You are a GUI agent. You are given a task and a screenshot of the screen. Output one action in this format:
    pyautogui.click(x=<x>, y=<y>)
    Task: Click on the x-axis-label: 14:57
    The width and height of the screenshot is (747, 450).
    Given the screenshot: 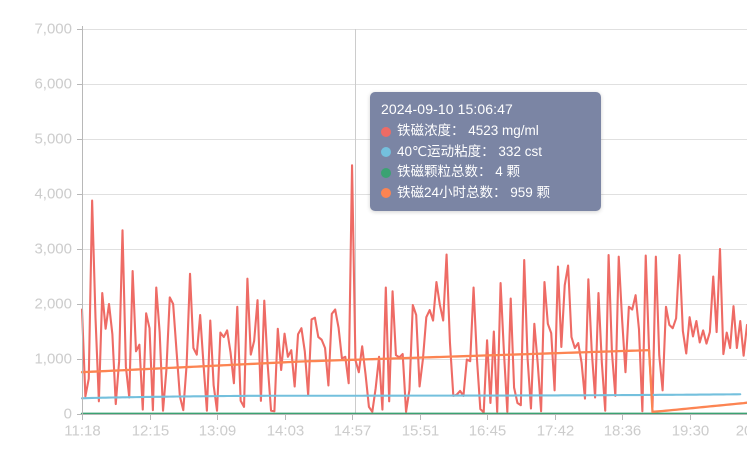 What is the action you would take?
    pyautogui.click(x=353, y=430)
    